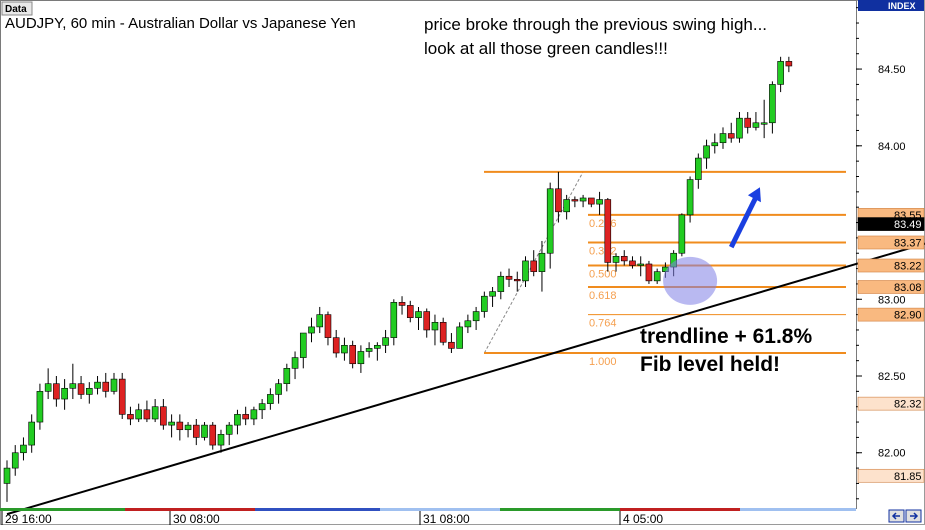 The image size is (925, 530). What do you see at coordinates (908, 316) in the screenshot?
I see `price-tag-label: 82.90` at bounding box center [908, 316].